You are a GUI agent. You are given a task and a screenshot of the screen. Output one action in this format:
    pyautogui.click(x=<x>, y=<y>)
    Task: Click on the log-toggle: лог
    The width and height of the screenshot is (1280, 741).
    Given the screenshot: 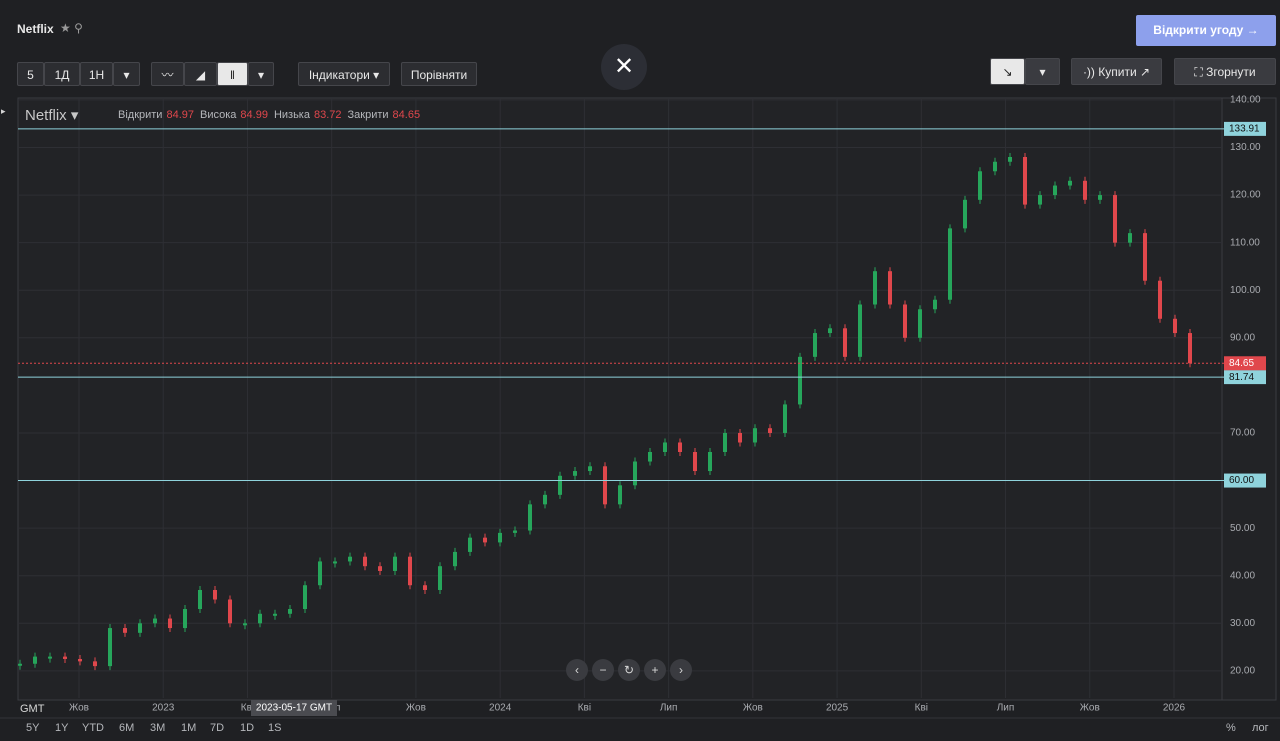 What is the action you would take?
    pyautogui.click(x=1260, y=728)
    